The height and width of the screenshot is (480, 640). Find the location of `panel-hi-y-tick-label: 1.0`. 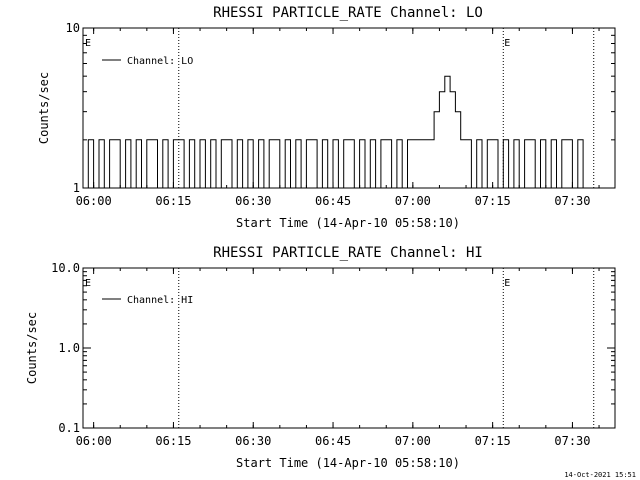

panel-hi-y-tick-label: 1.0 is located at coordinates (69, 348).